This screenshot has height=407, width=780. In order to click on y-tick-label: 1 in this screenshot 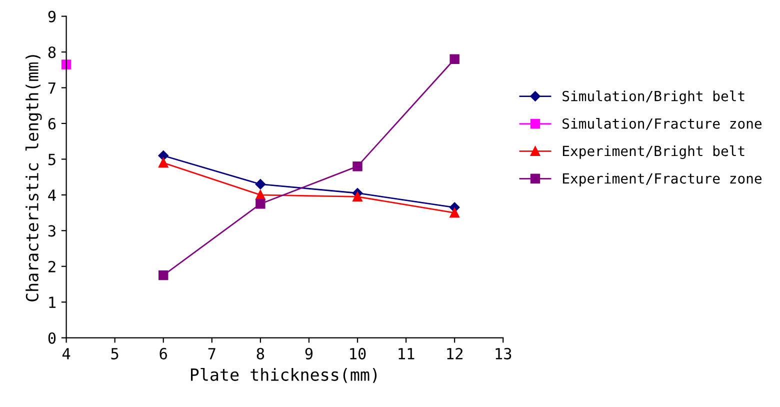, I will do `click(52, 302)`.